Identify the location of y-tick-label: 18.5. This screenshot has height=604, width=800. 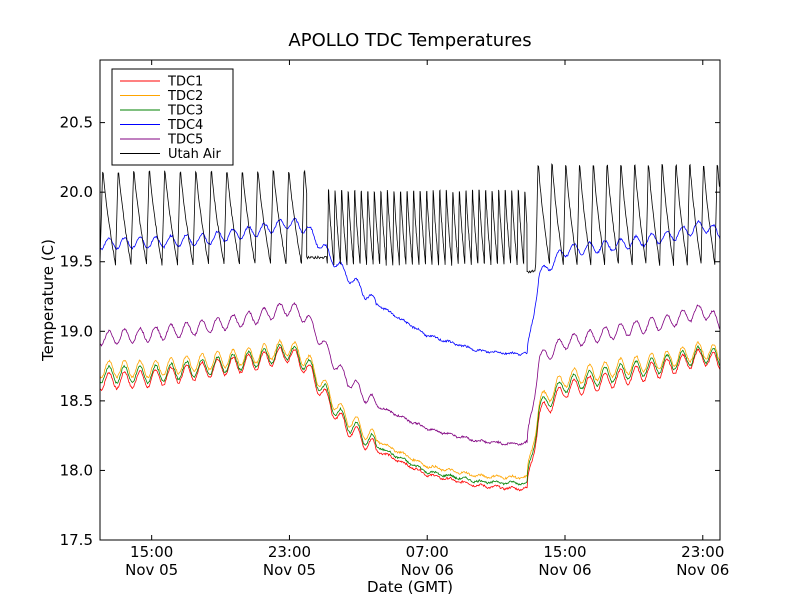
(76, 401).